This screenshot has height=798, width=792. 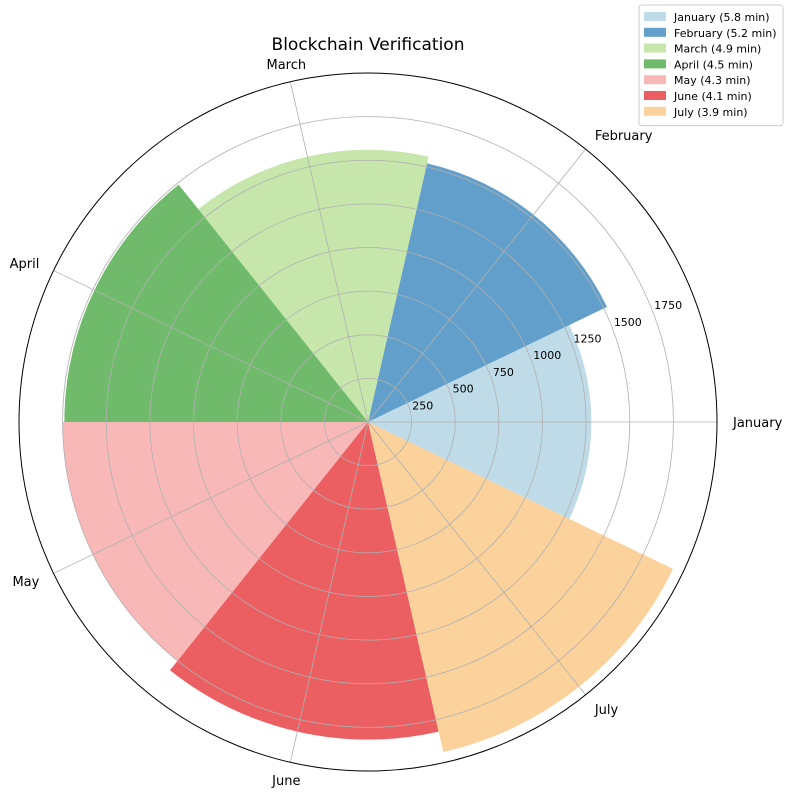 I want to click on legend-entry: April (4.5 min), so click(x=713, y=64).